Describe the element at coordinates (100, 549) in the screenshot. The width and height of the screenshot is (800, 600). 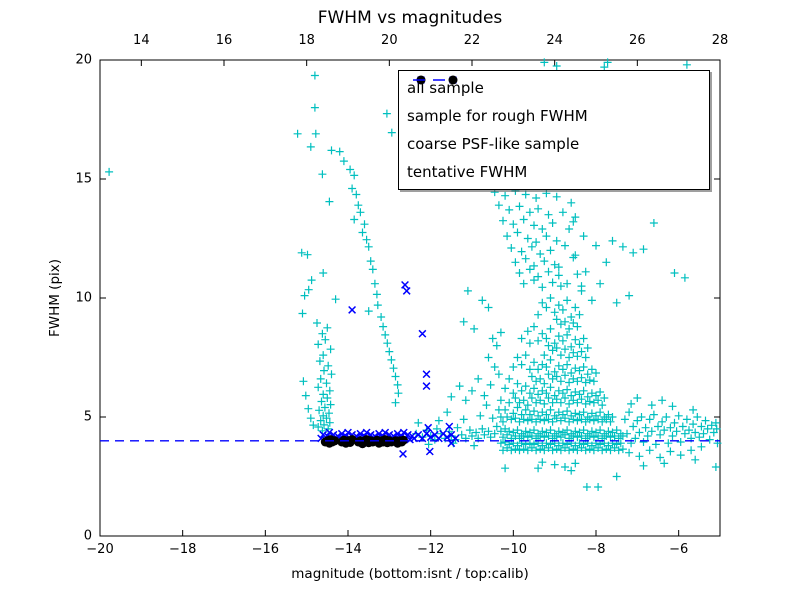
I see `x-bottom-tick-label: −20` at that location.